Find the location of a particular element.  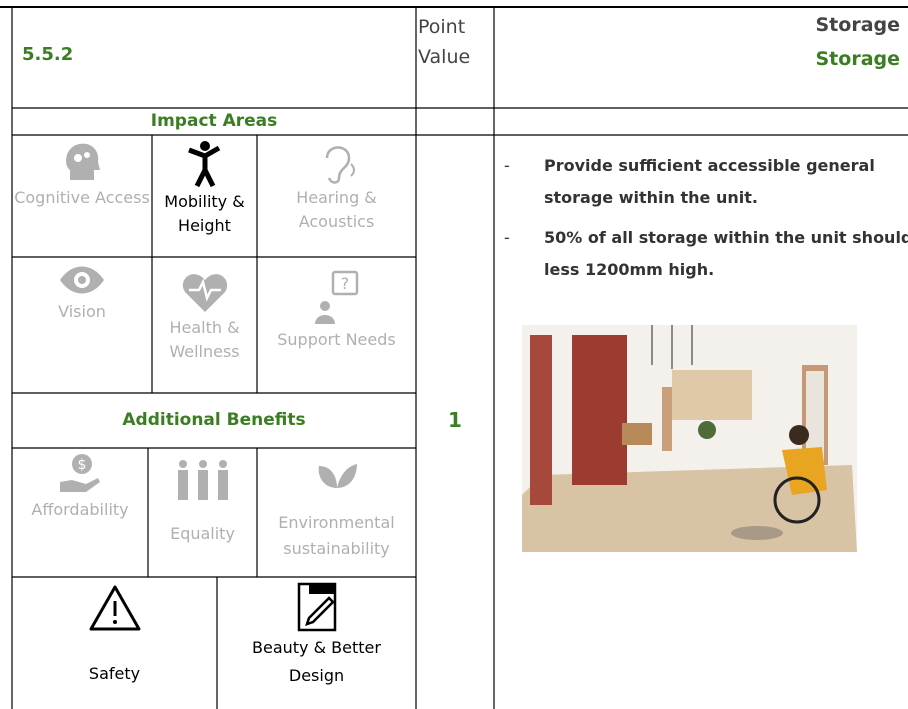

benefit-label: Equality is located at coordinates (202, 533).